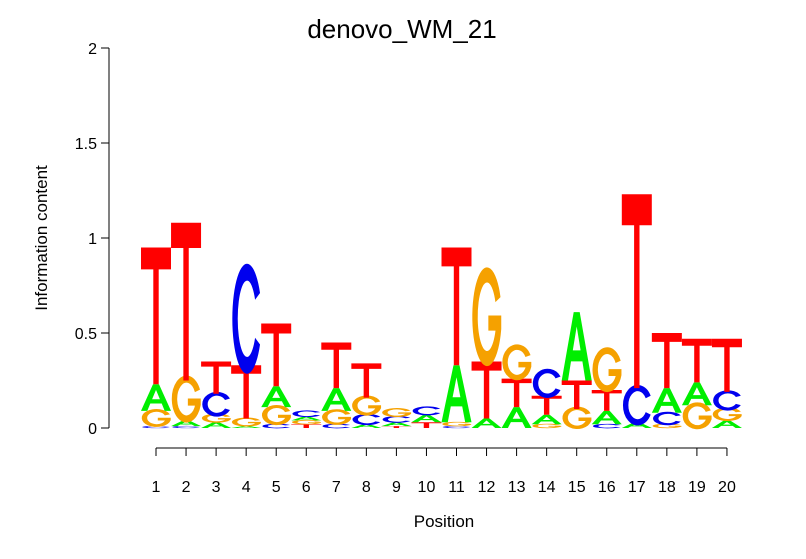 The height and width of the screenshot is (559, 806). What do you see at coordinates (366, 487) in the screenshot?
I see `x-tick-label: 8` at bounding box center [366, 487].